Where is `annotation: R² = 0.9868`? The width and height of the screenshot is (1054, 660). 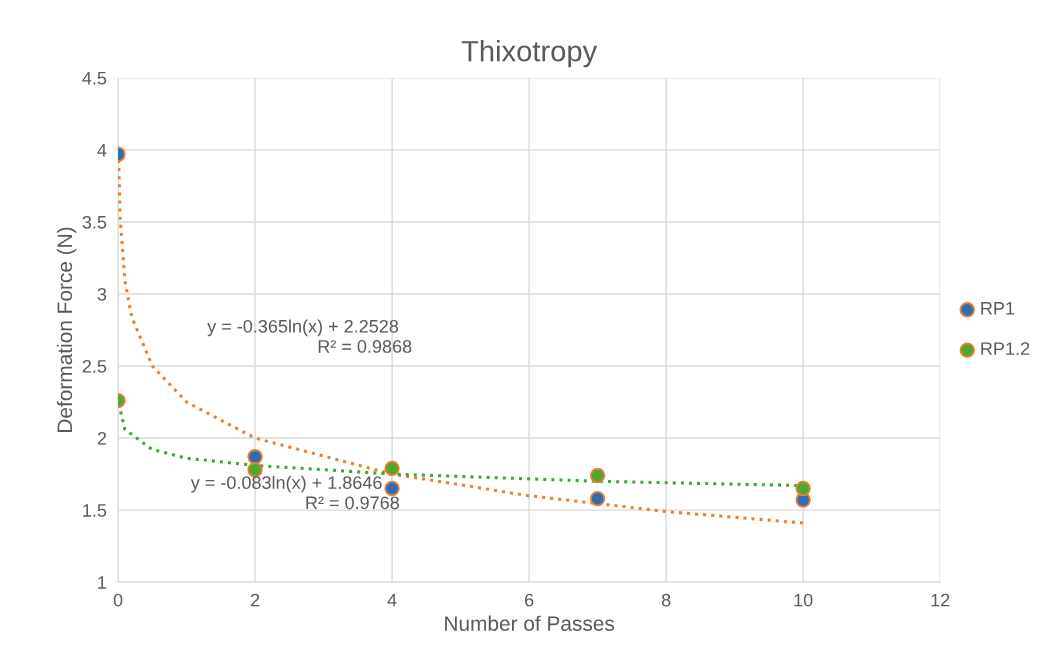 annotation: R² = 0.9868 is located at coordinates (365, 346).